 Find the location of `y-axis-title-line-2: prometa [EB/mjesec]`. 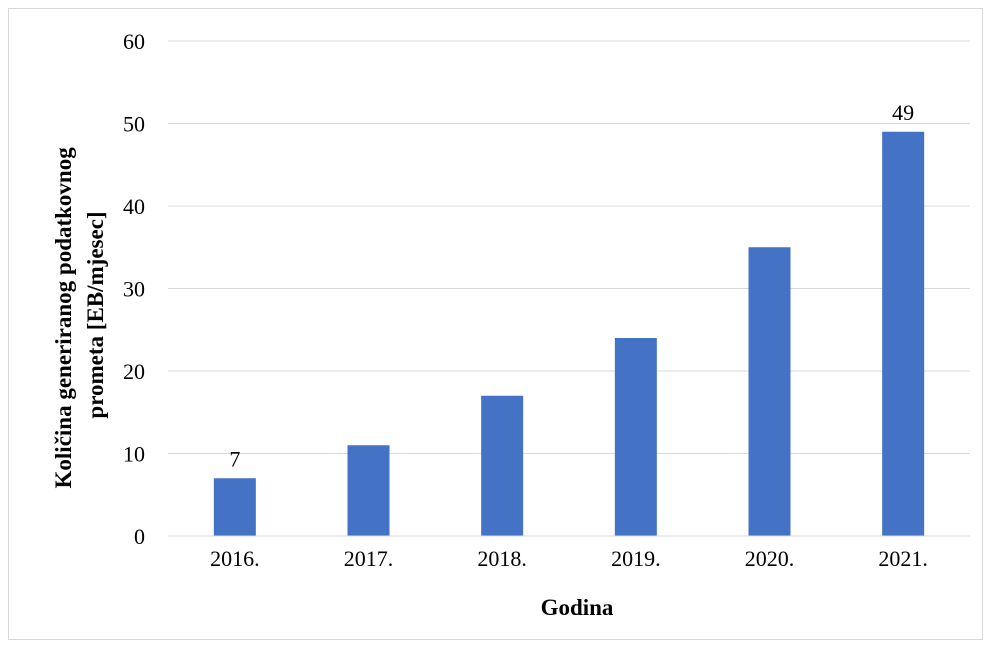

y-axis-title-line-2: prometa [EB/mjesec] is located at coordinates (95, 314).